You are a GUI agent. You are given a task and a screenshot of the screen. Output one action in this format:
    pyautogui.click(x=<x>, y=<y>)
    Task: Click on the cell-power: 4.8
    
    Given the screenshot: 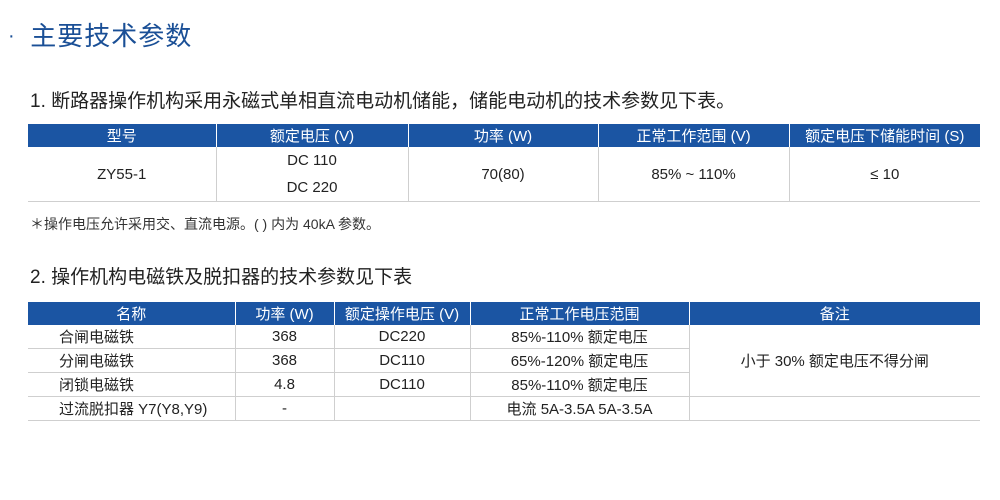 What is the action you would take?
    pyautogui.click(x=284, y=384)
    